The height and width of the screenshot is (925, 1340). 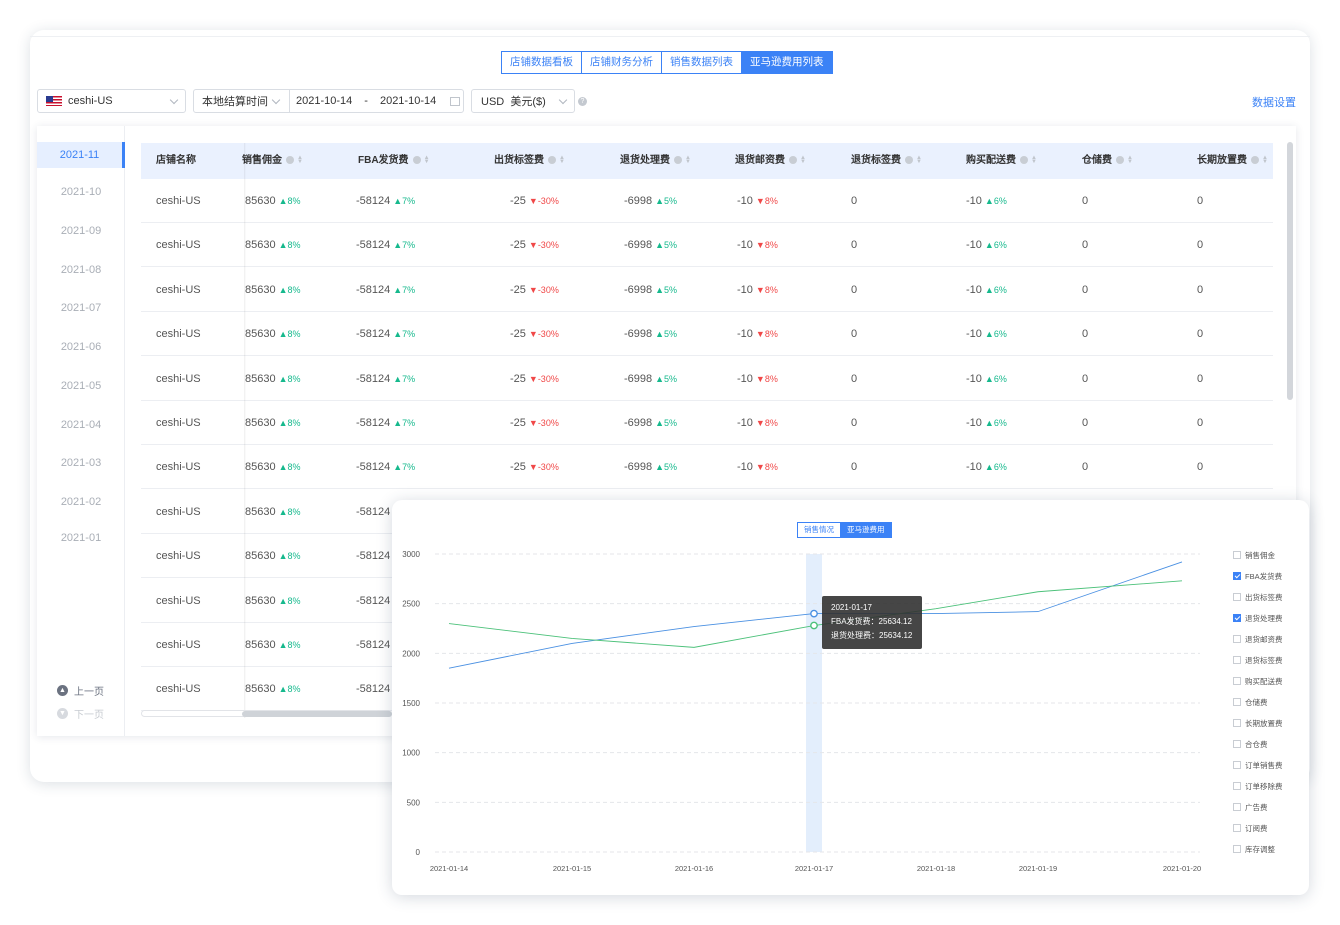 I want to click on column-header-shipping-purchase: 购买配送费 ▲ ▼, so click(x=1001, y=160).